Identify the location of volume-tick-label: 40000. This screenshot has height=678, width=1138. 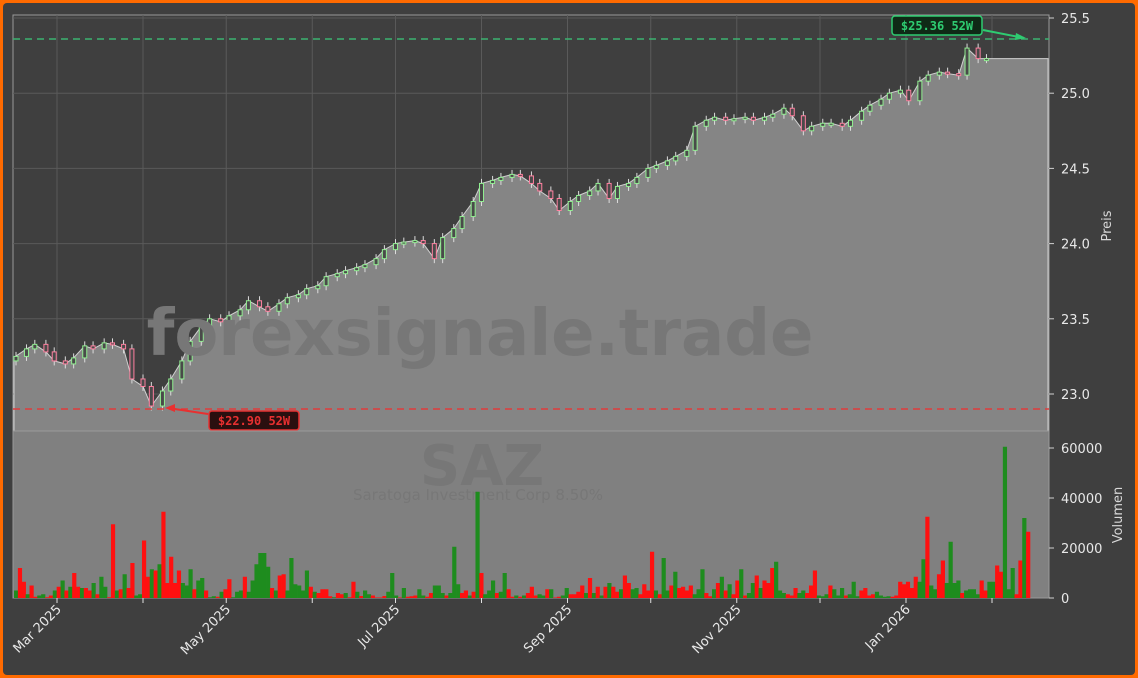
(1081, 499).